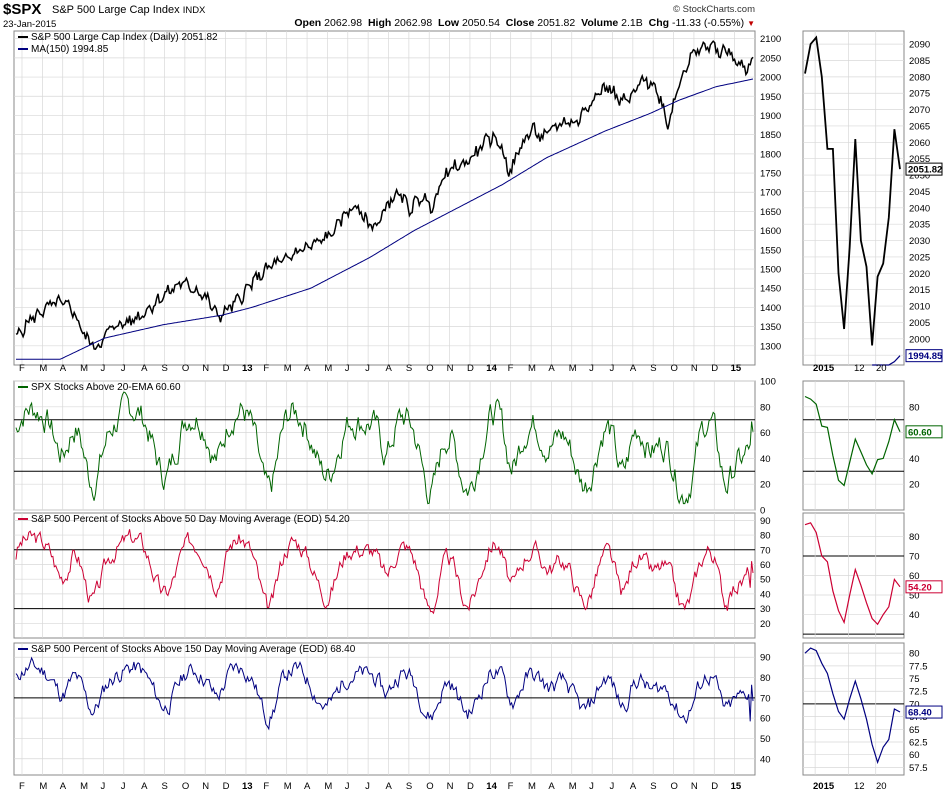 The height and width of the screenshot is (795, 950). I want to click on zoom-y-tick-label: 2035, so click(919, 225).